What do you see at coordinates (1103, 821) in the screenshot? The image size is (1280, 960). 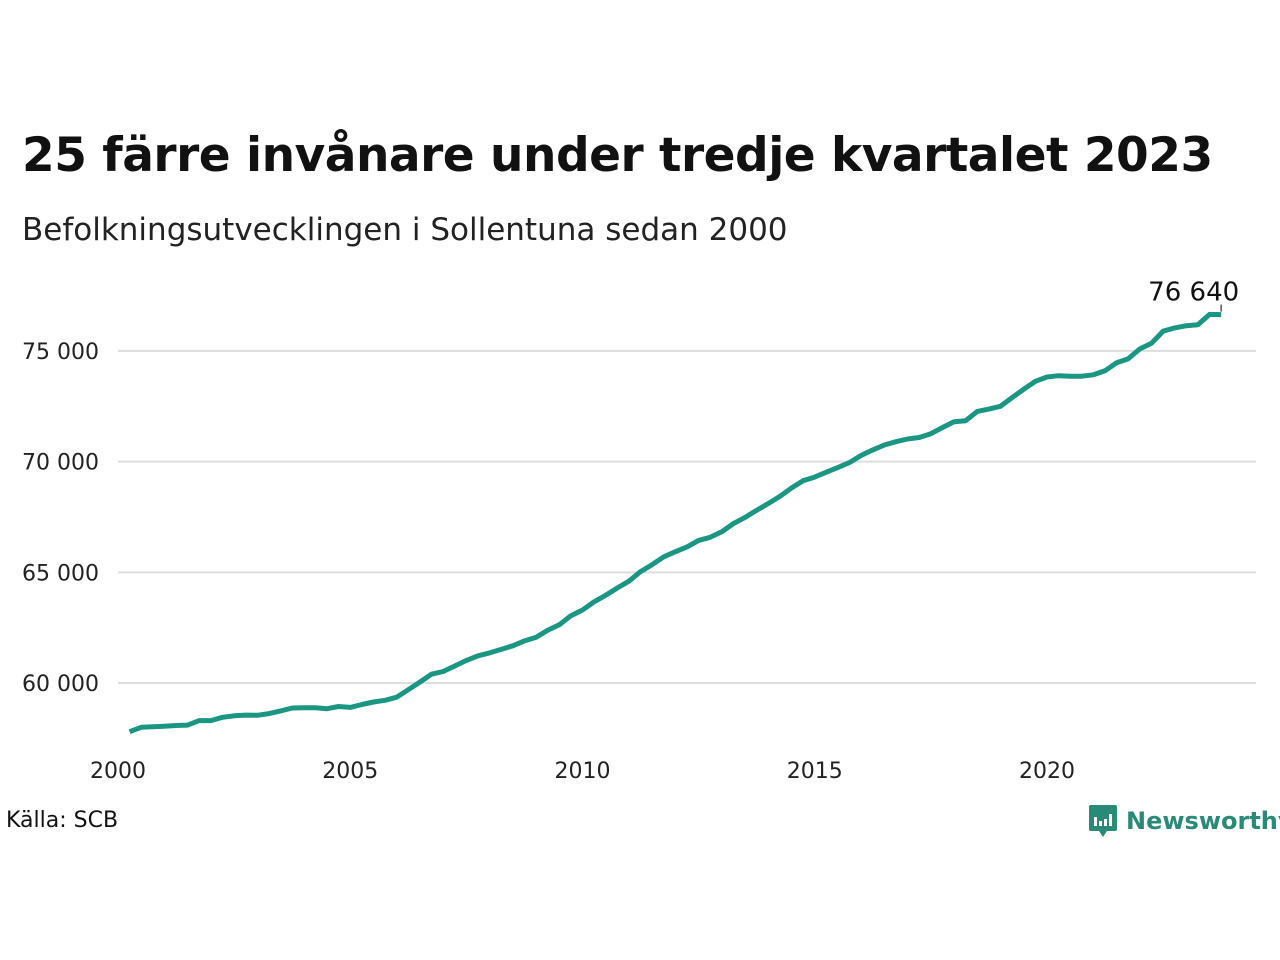 I see `newsworthy-logo-icon` at bounding box center [1103, 821].